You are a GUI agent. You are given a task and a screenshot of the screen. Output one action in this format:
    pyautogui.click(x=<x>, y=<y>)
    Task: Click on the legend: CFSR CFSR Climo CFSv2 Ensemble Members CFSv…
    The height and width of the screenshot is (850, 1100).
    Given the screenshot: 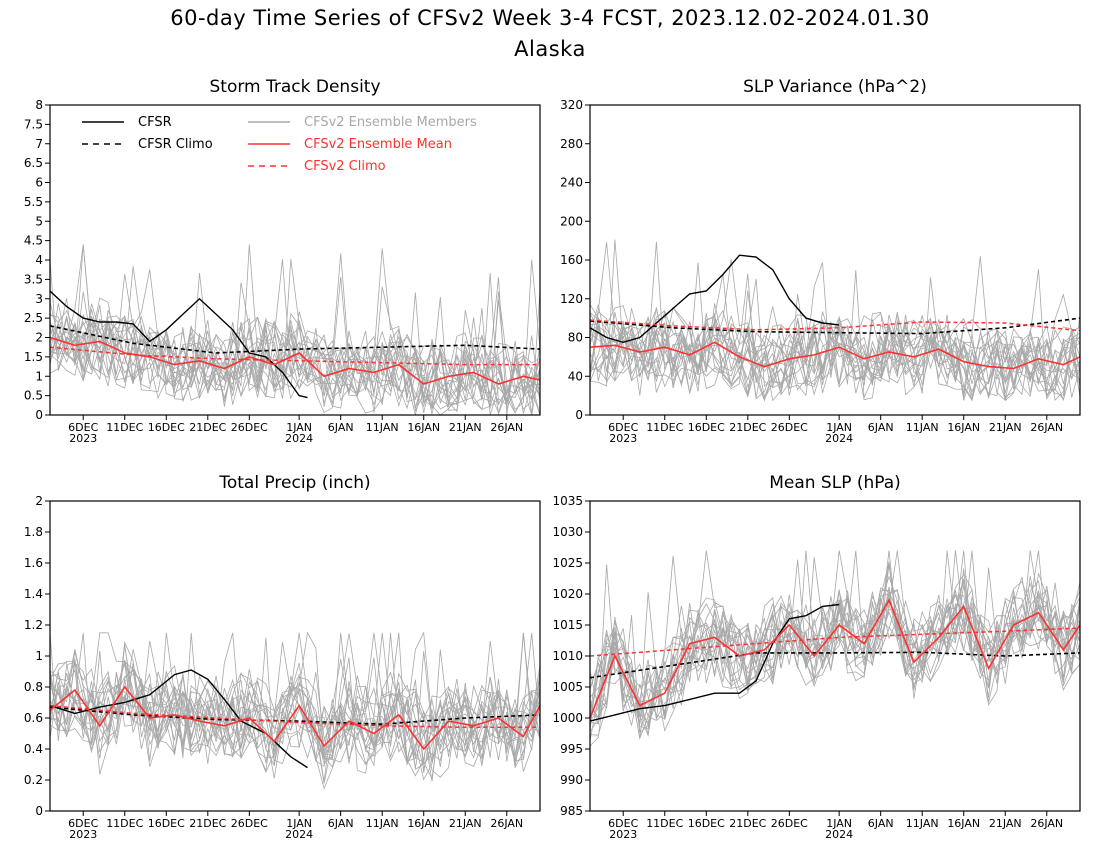 What is the action you would take?
    pyautogui.click(x=279, y=144)
    